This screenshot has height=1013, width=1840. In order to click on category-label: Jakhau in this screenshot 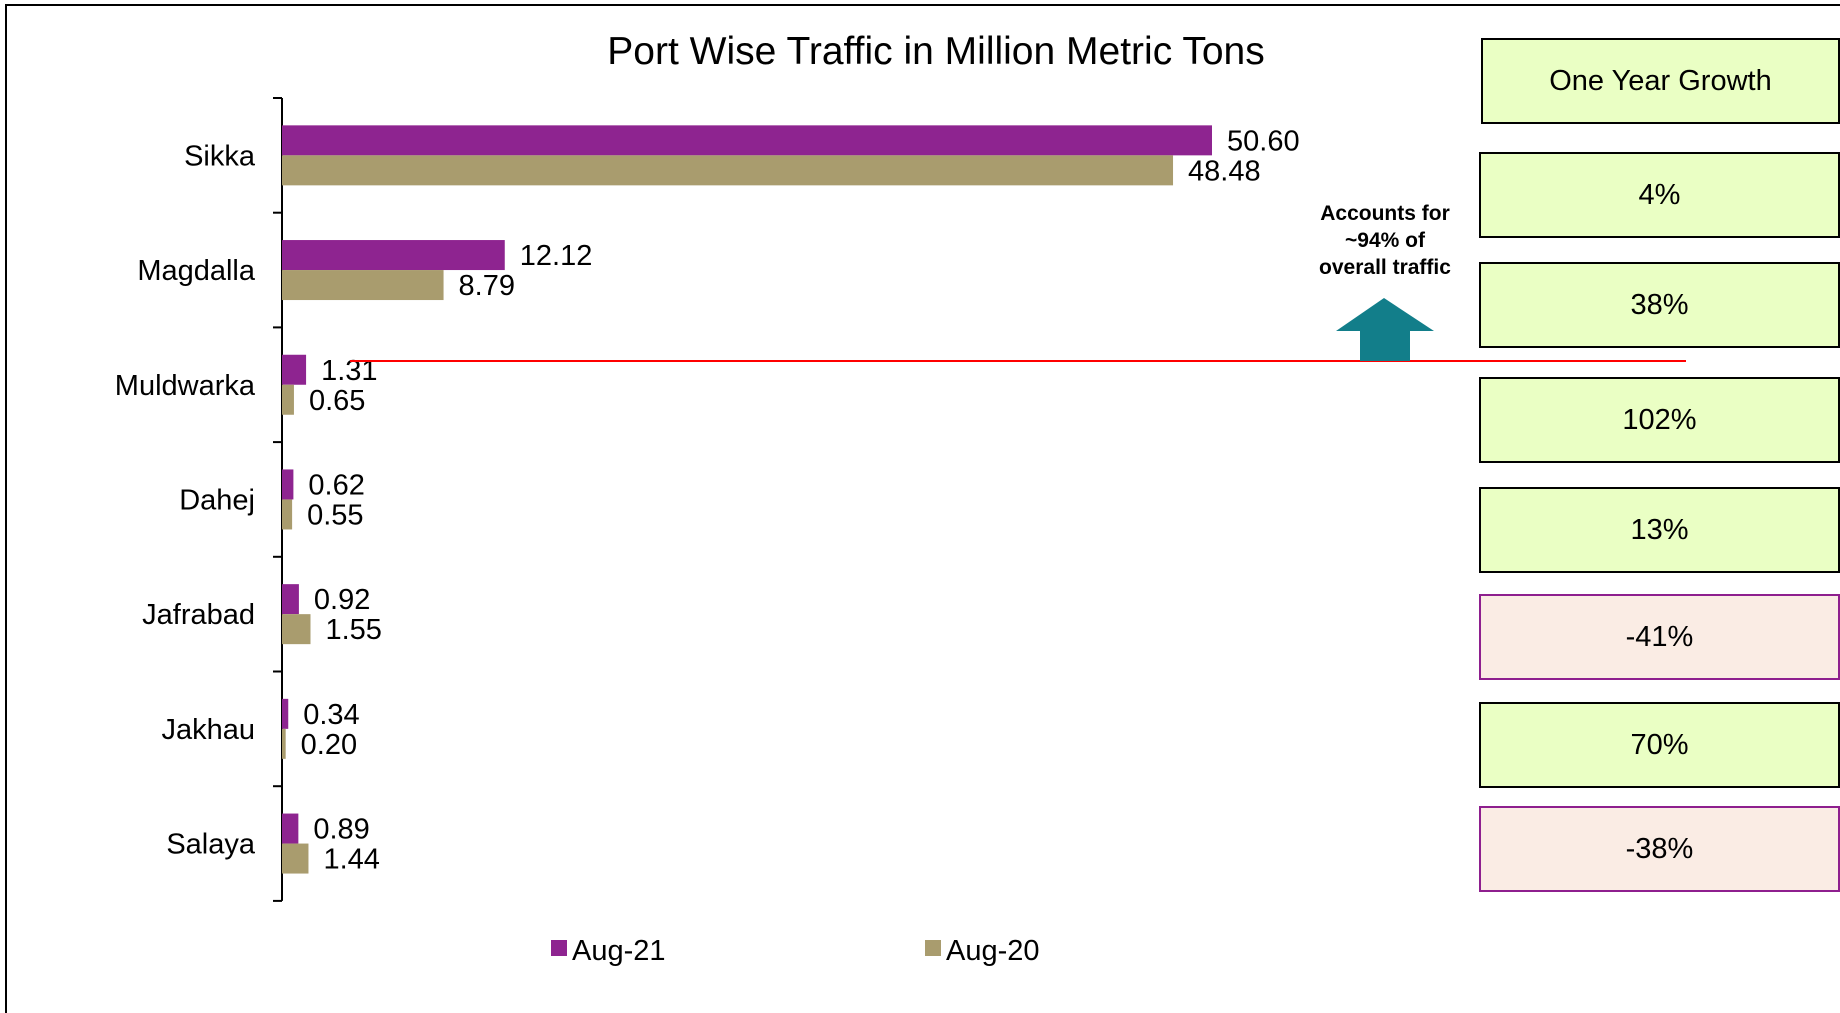, I will do `click(208, 730)`.